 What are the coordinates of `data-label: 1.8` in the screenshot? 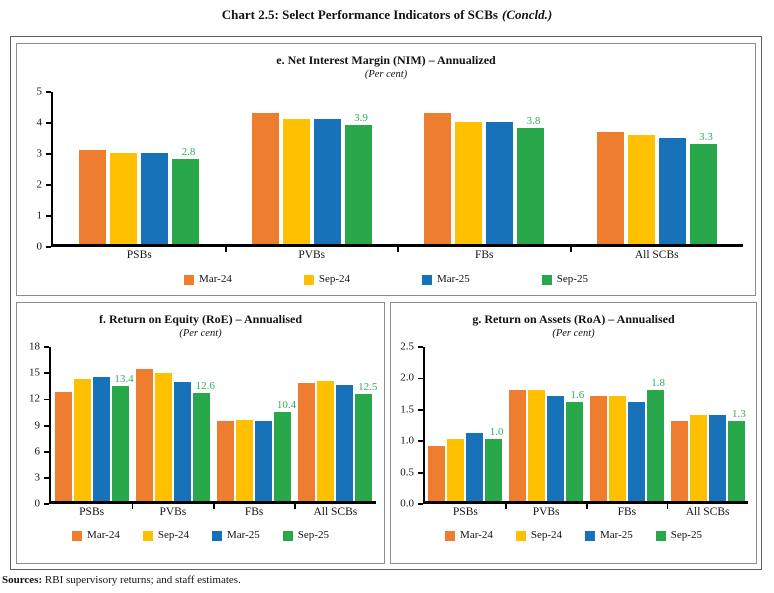 It's located at (658, 383).